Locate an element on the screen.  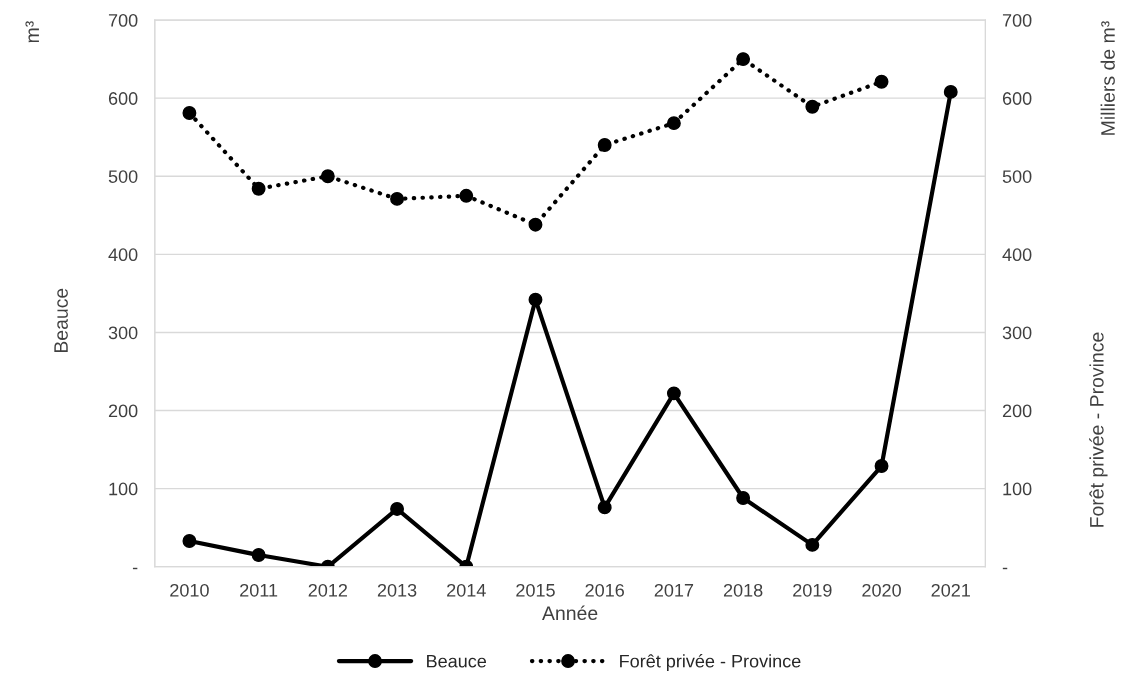
y2-tick-label: 400 is located at coordinates (1017, 255).